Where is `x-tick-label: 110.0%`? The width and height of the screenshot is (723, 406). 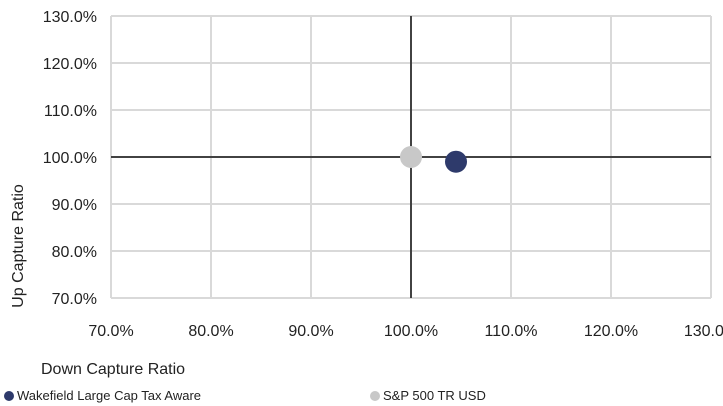
x-tick-label: 110.0% is located at coordinates (510, 331).